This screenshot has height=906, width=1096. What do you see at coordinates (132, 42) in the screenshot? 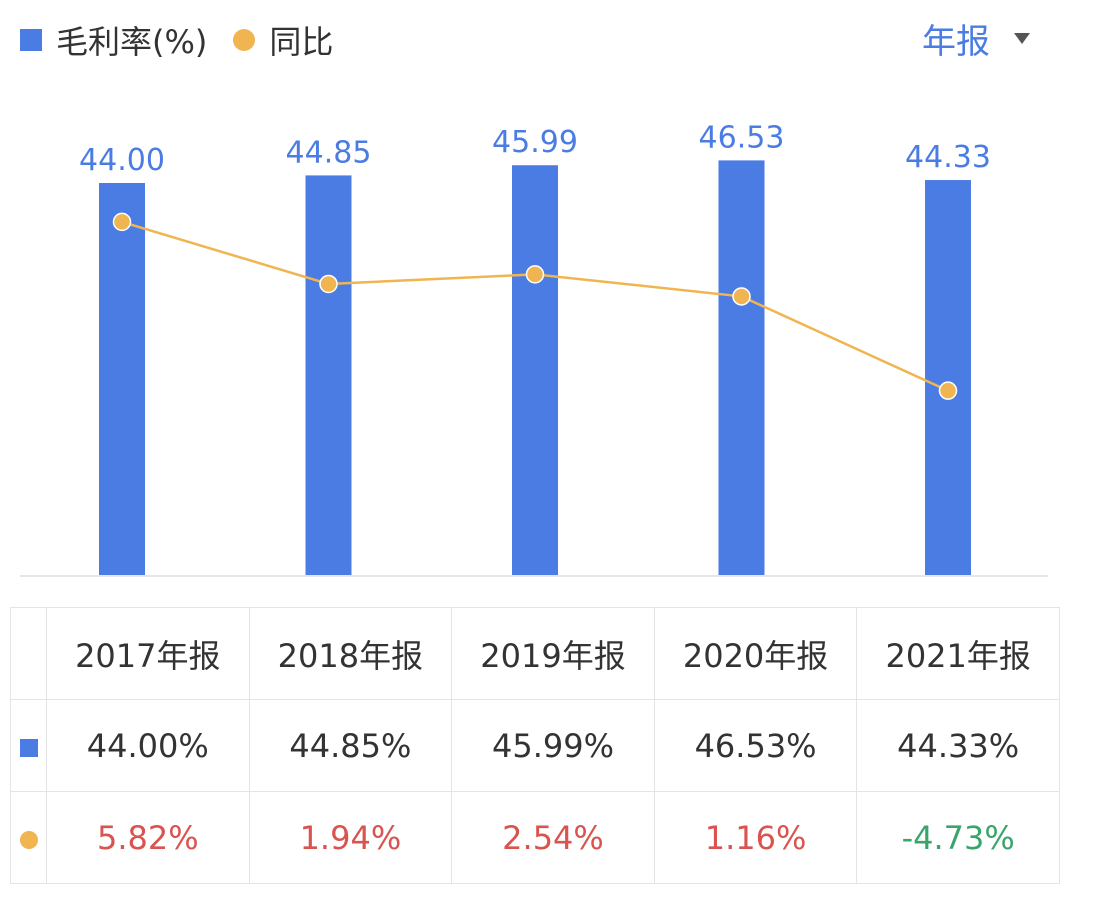
I see `legend-label-margin: 毛利率(%)` at bounding box center [132, 42].